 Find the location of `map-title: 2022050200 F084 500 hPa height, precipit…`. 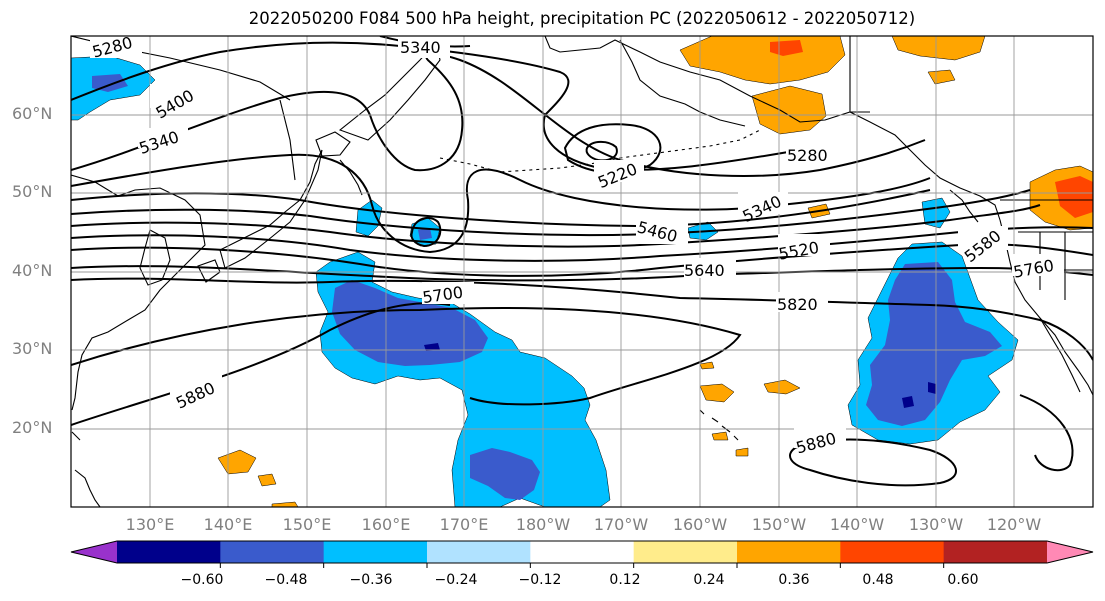

map-title: 2022050200 F084 500 hPa height, precipit… is located at coordinates (582, 18).